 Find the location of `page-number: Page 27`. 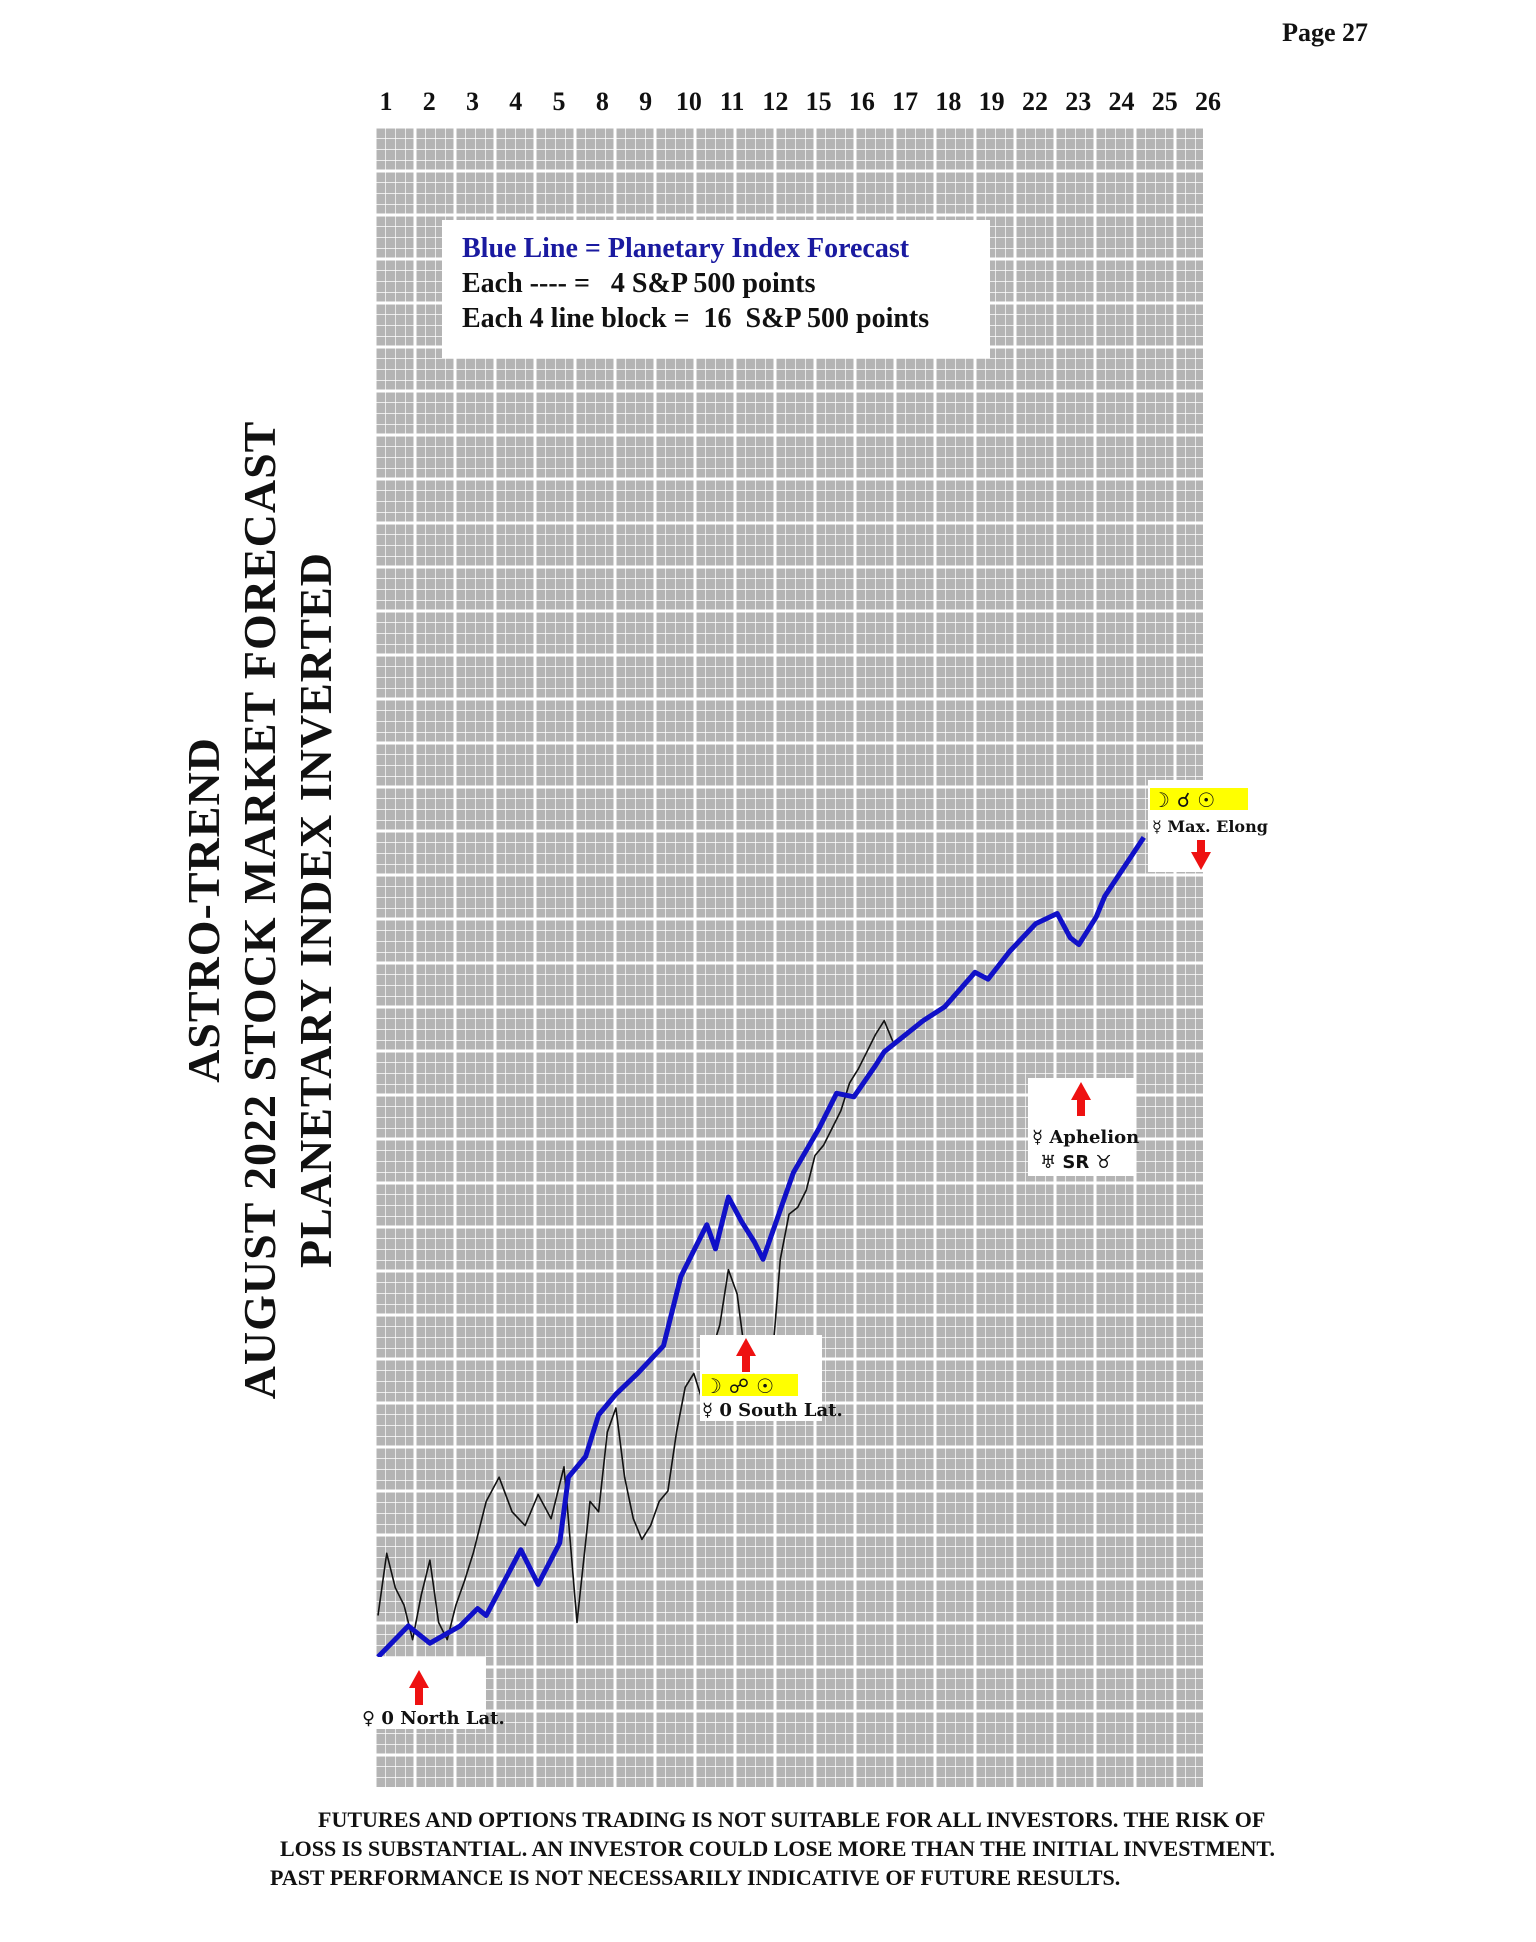

page-number: Page 27 is located at coordinates (1325, 32).